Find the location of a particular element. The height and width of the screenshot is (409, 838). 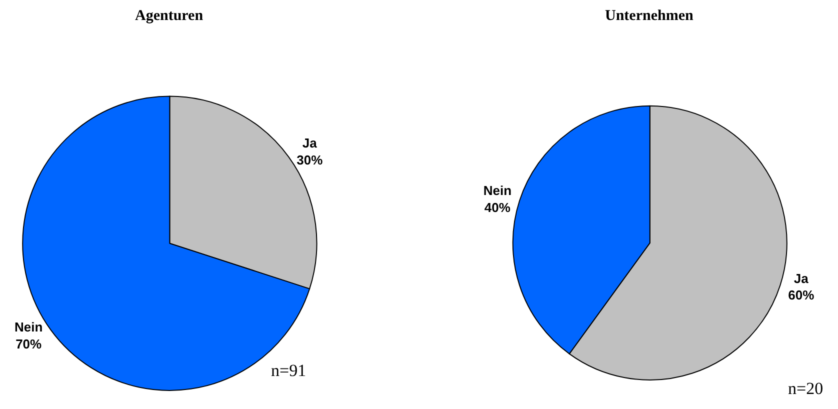

text: n=91 is located at coordinates (288, 370).